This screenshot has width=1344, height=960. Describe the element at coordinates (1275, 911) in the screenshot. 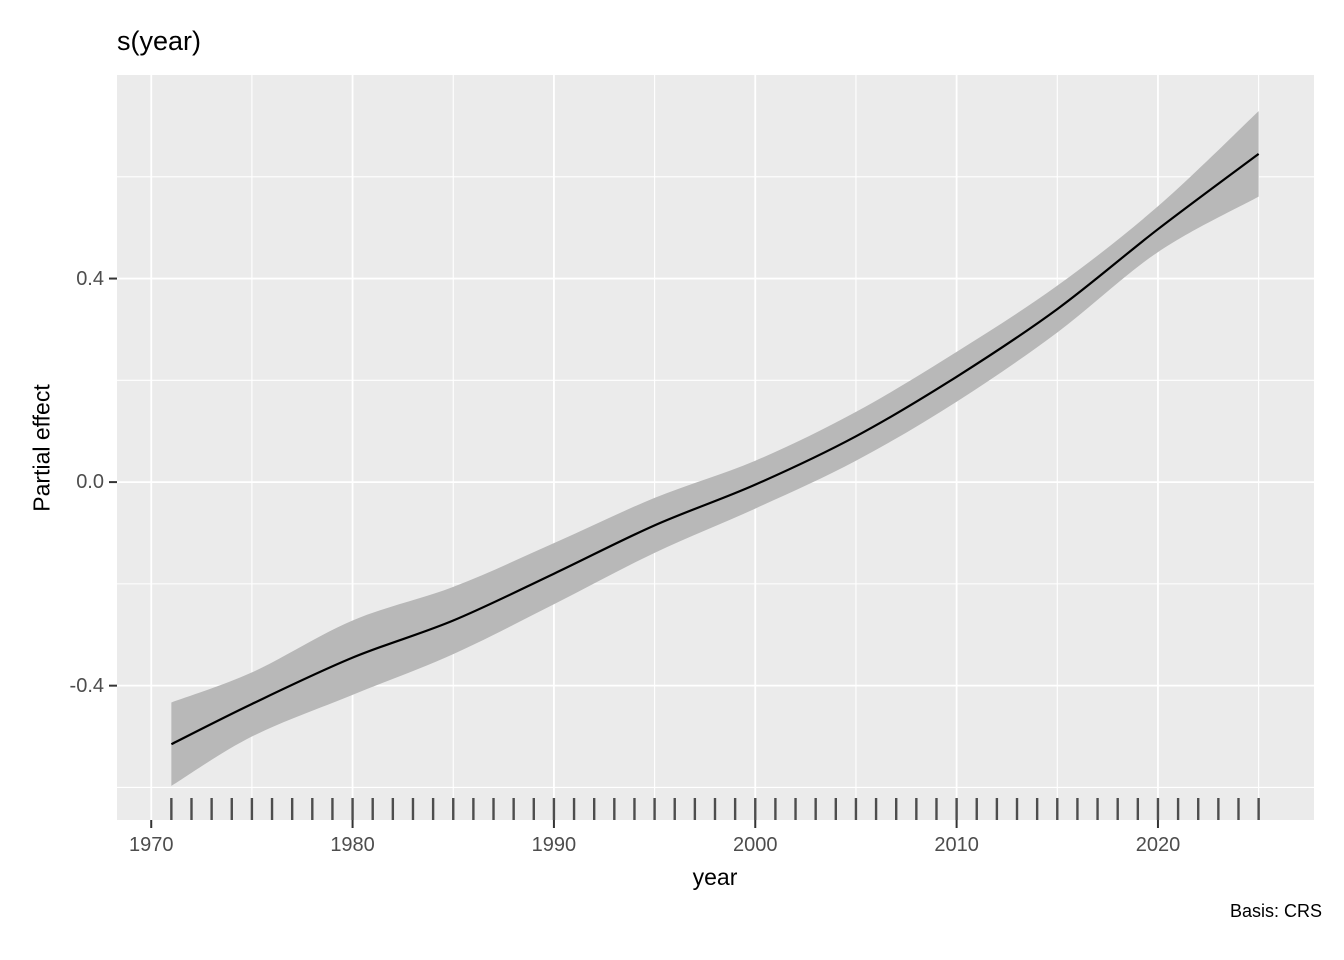

I see `caption-basis: Basis: CRS` at that location.